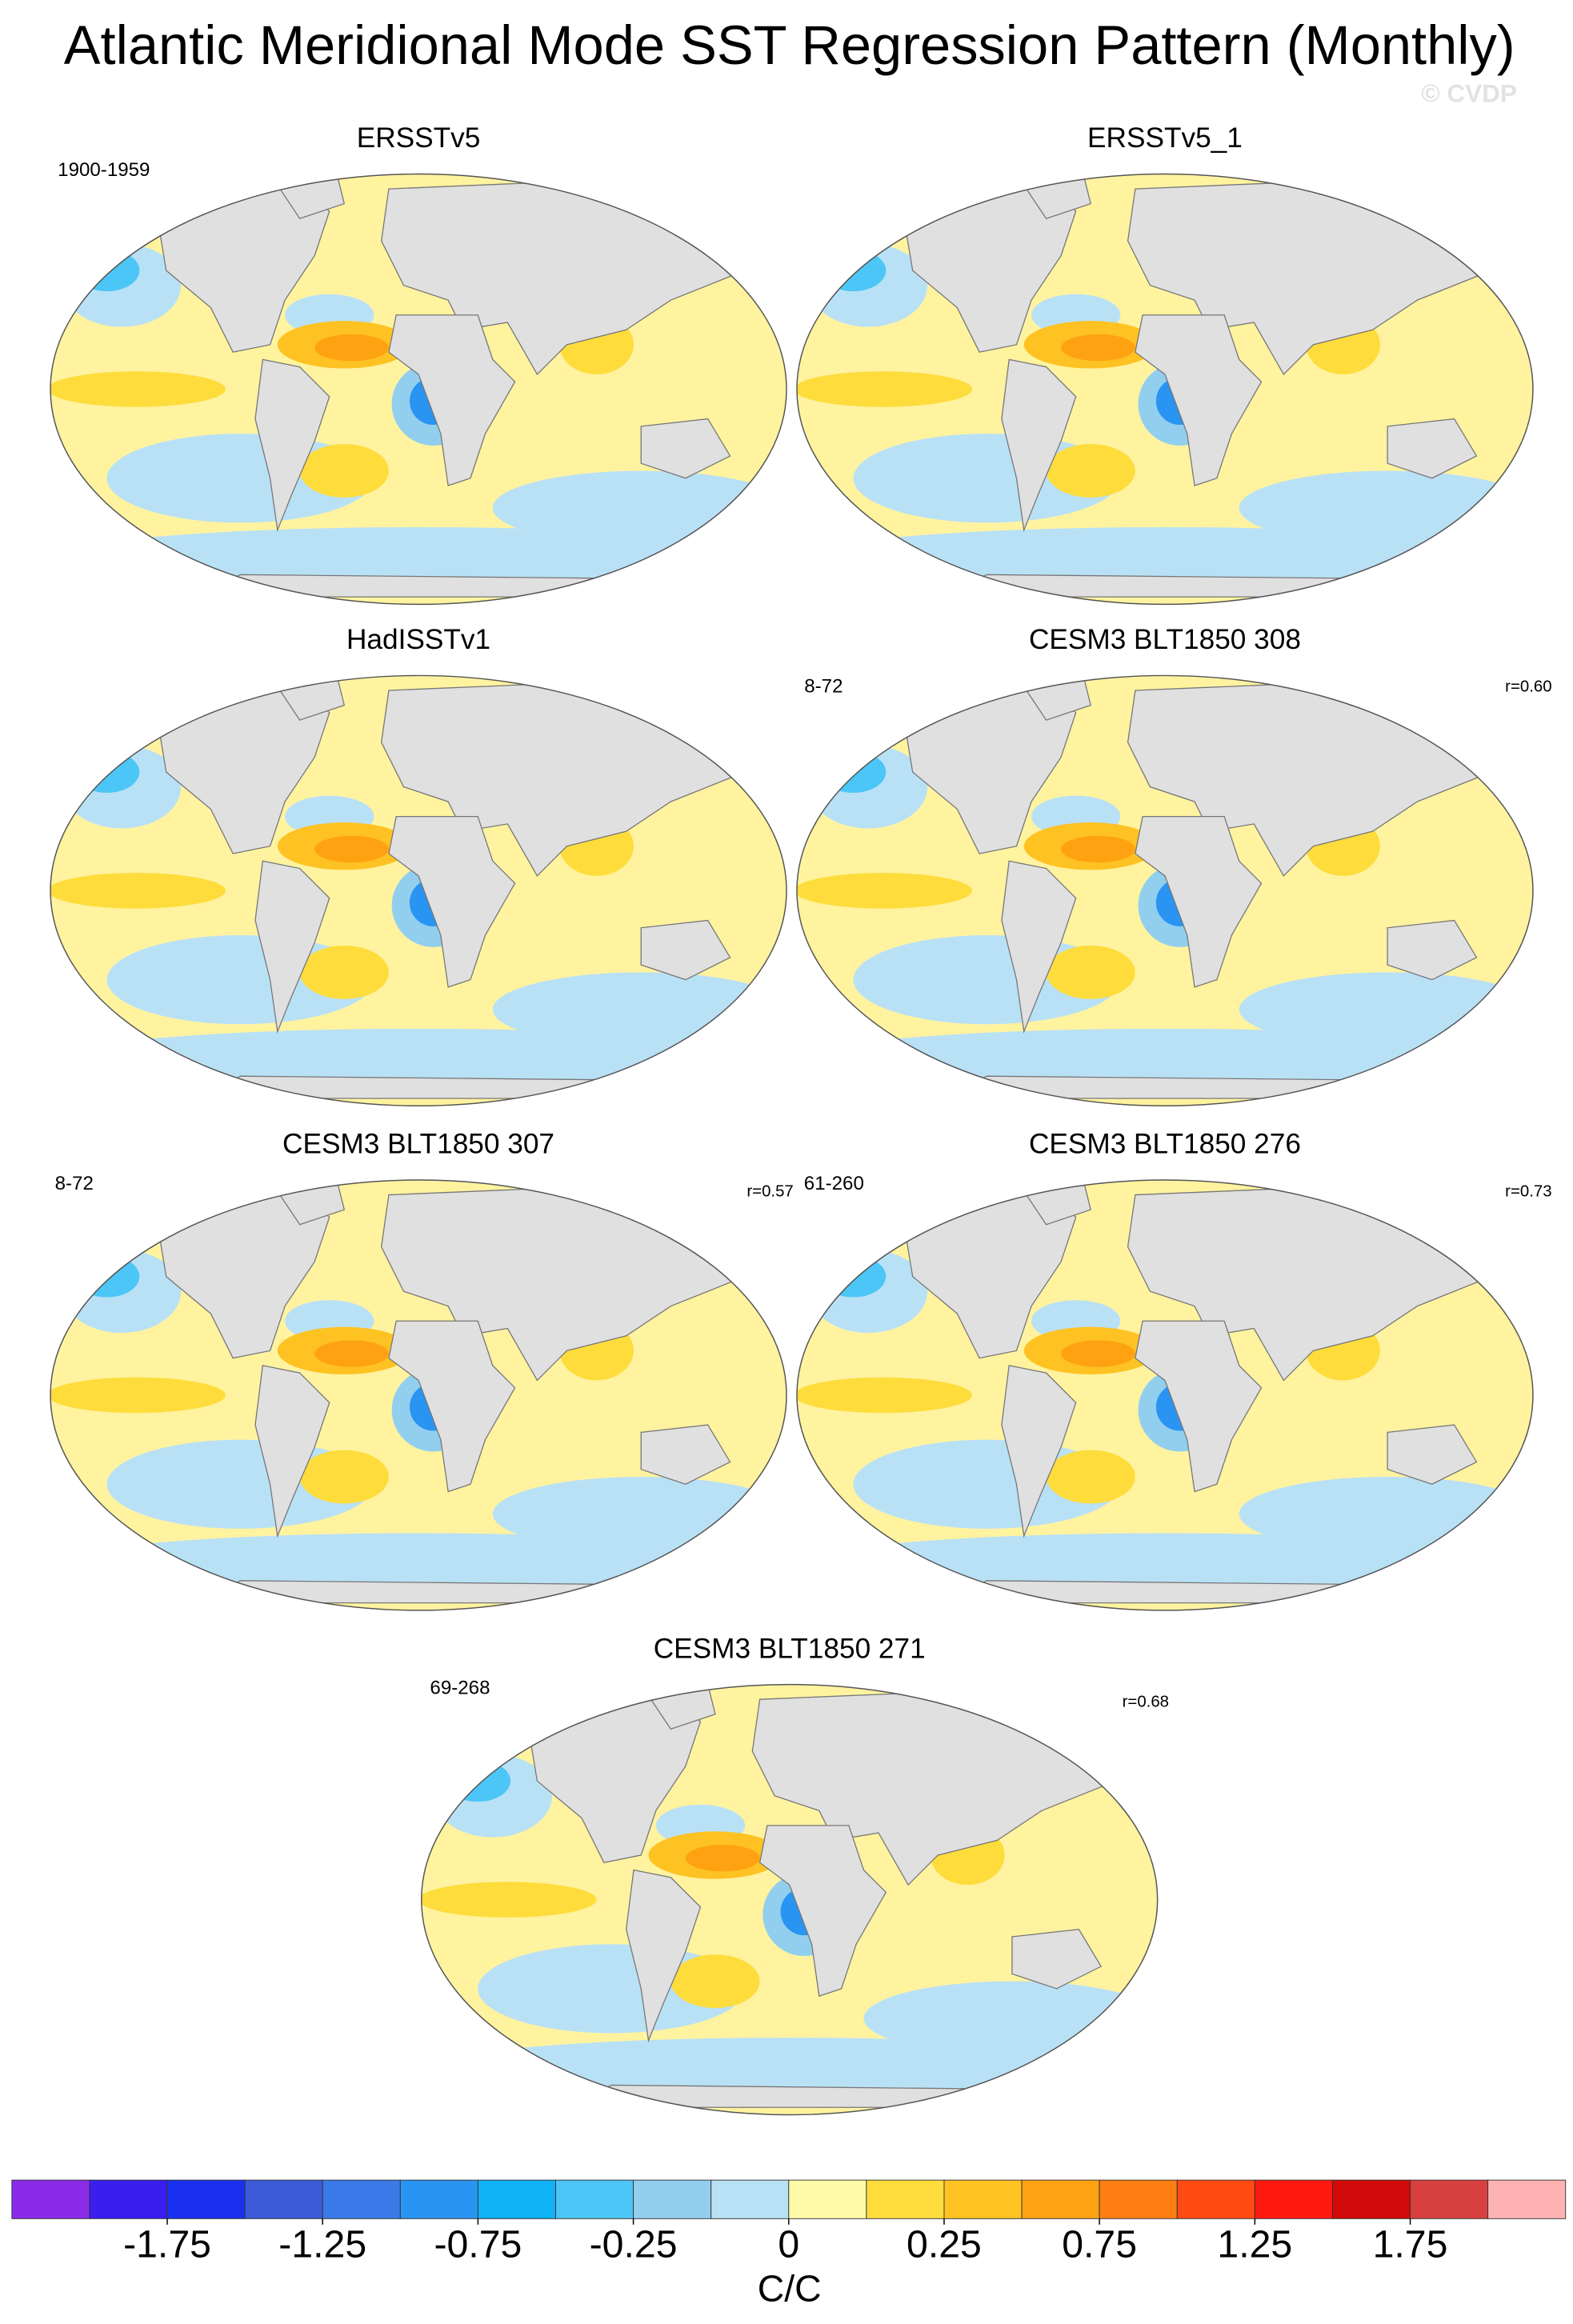  What do you see at coordinates (1099, 2244) in the screenshot?
I see `colorbar-tick-label: 0.75` at bounding box center [1099, 2244].